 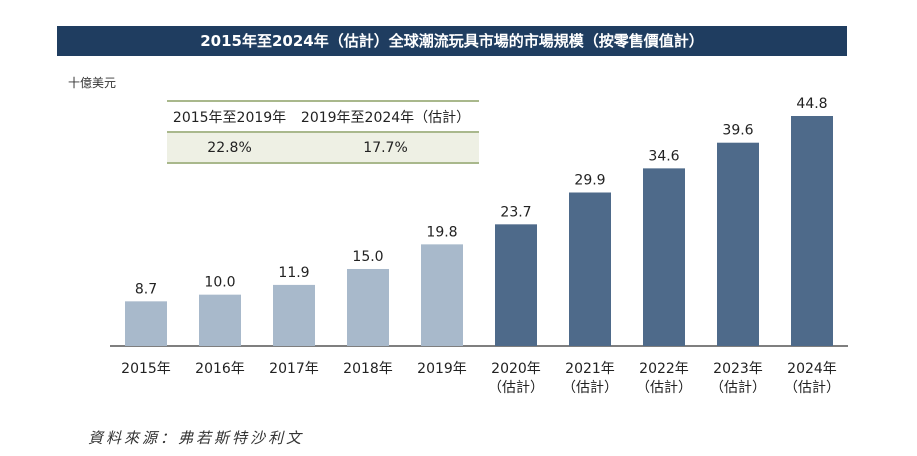 What do you see at coordinates (146, 289) in the screenshot?
I see `value-label-0: 8.7` at bounding box center [146, 289].